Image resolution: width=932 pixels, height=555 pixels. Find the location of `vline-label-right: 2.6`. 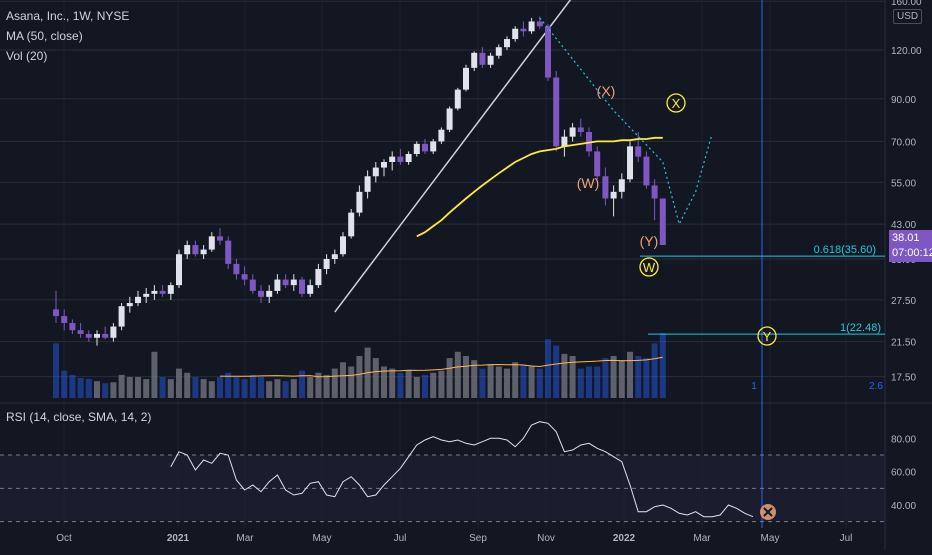

vline-label-right: 2.6 is located at coordinates (876, 386).